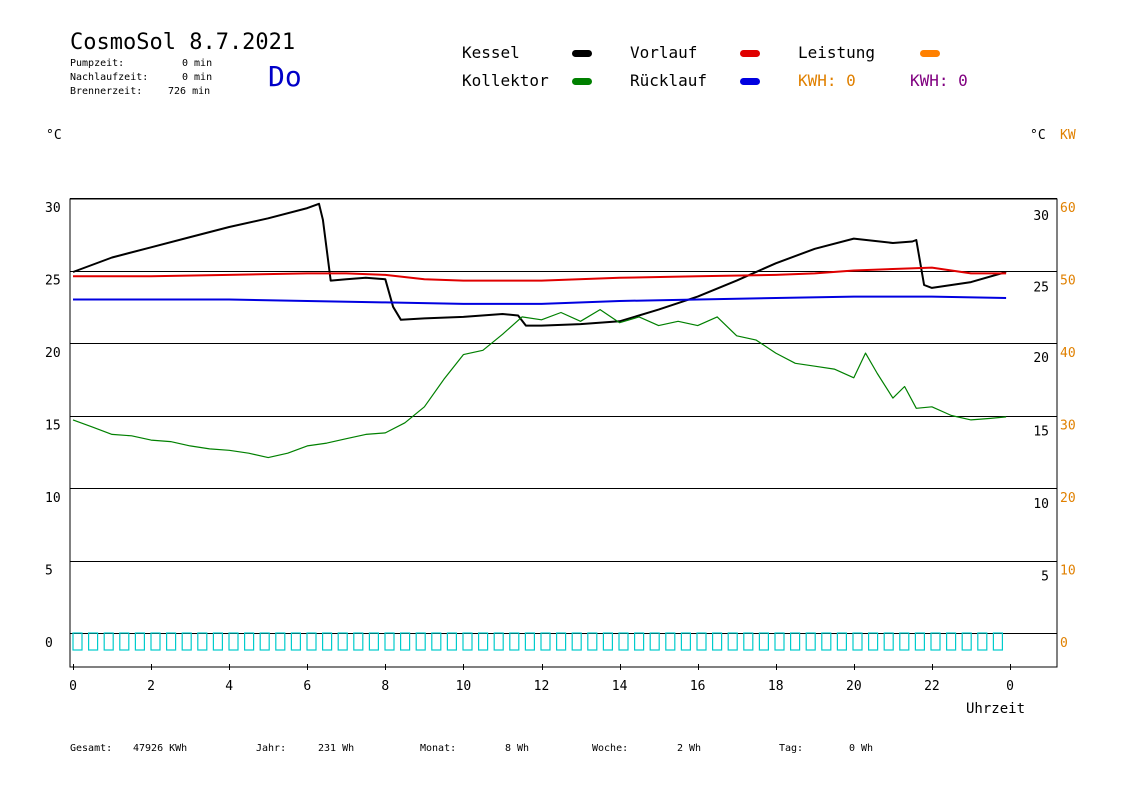 This screenshot has height=812, width=1148. What do you see at coordinates (1041, 504) in the screenshot?
I see `y-tick-label-right: 10` at bounding box center [1041, 504].